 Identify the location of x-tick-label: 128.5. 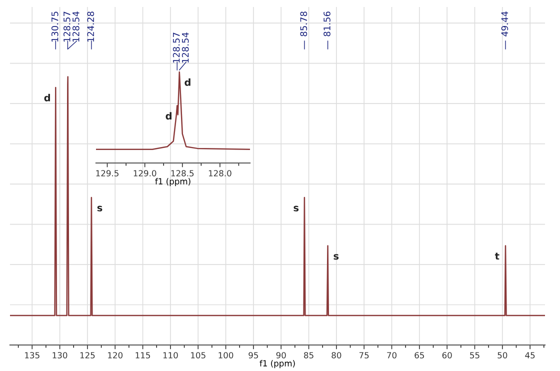
(182, 173).